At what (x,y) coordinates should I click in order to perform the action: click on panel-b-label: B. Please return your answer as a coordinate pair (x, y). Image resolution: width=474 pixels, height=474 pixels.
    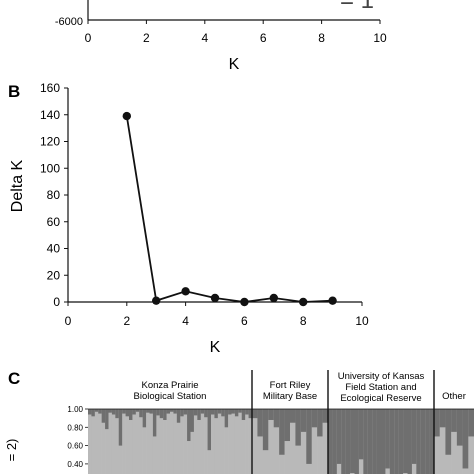
    Looking at the image, I should click on (14, 91).